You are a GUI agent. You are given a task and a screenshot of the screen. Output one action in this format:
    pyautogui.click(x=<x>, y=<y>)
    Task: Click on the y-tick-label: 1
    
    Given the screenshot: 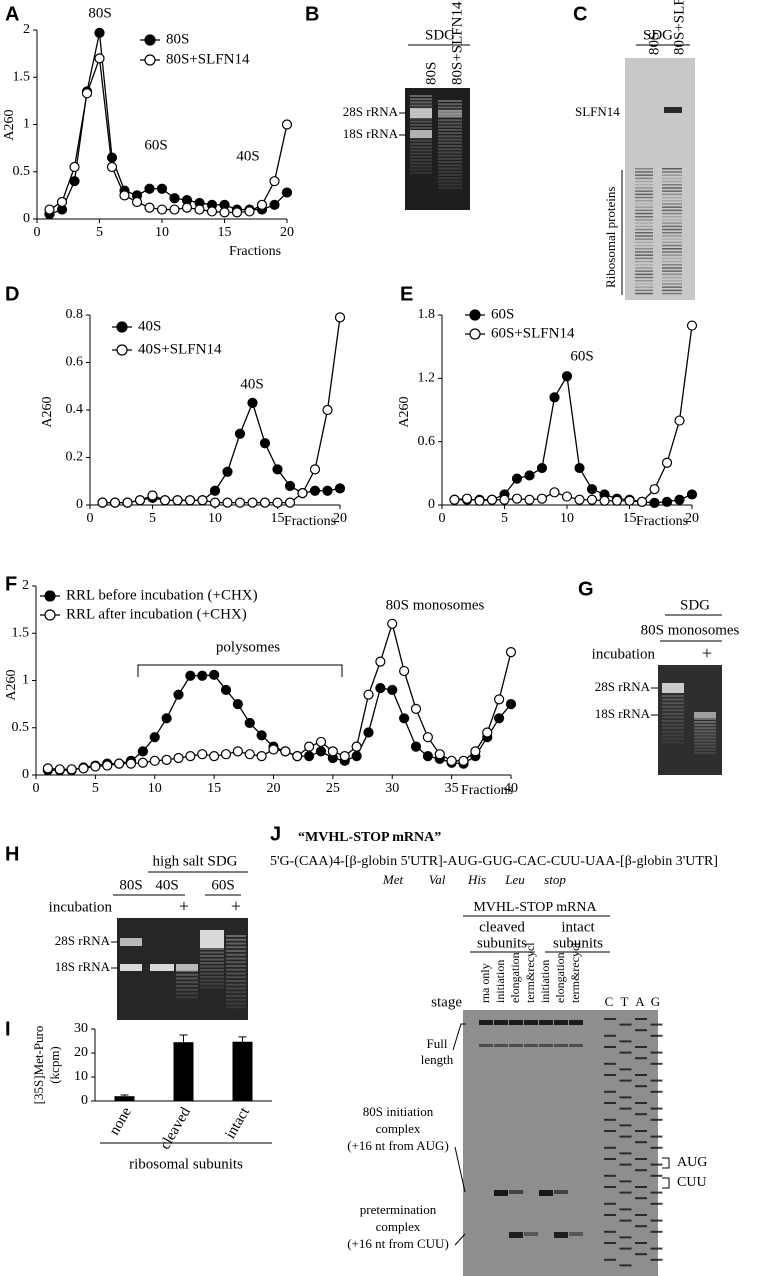 What is the action you would take?
    pyautogui.click(x=26, y=124)
    